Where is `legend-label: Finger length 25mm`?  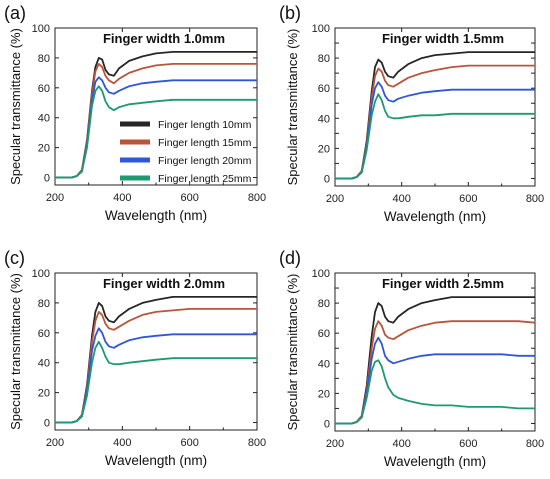 legend-label: Finger length 25mm is located at coordinates (205, 179).